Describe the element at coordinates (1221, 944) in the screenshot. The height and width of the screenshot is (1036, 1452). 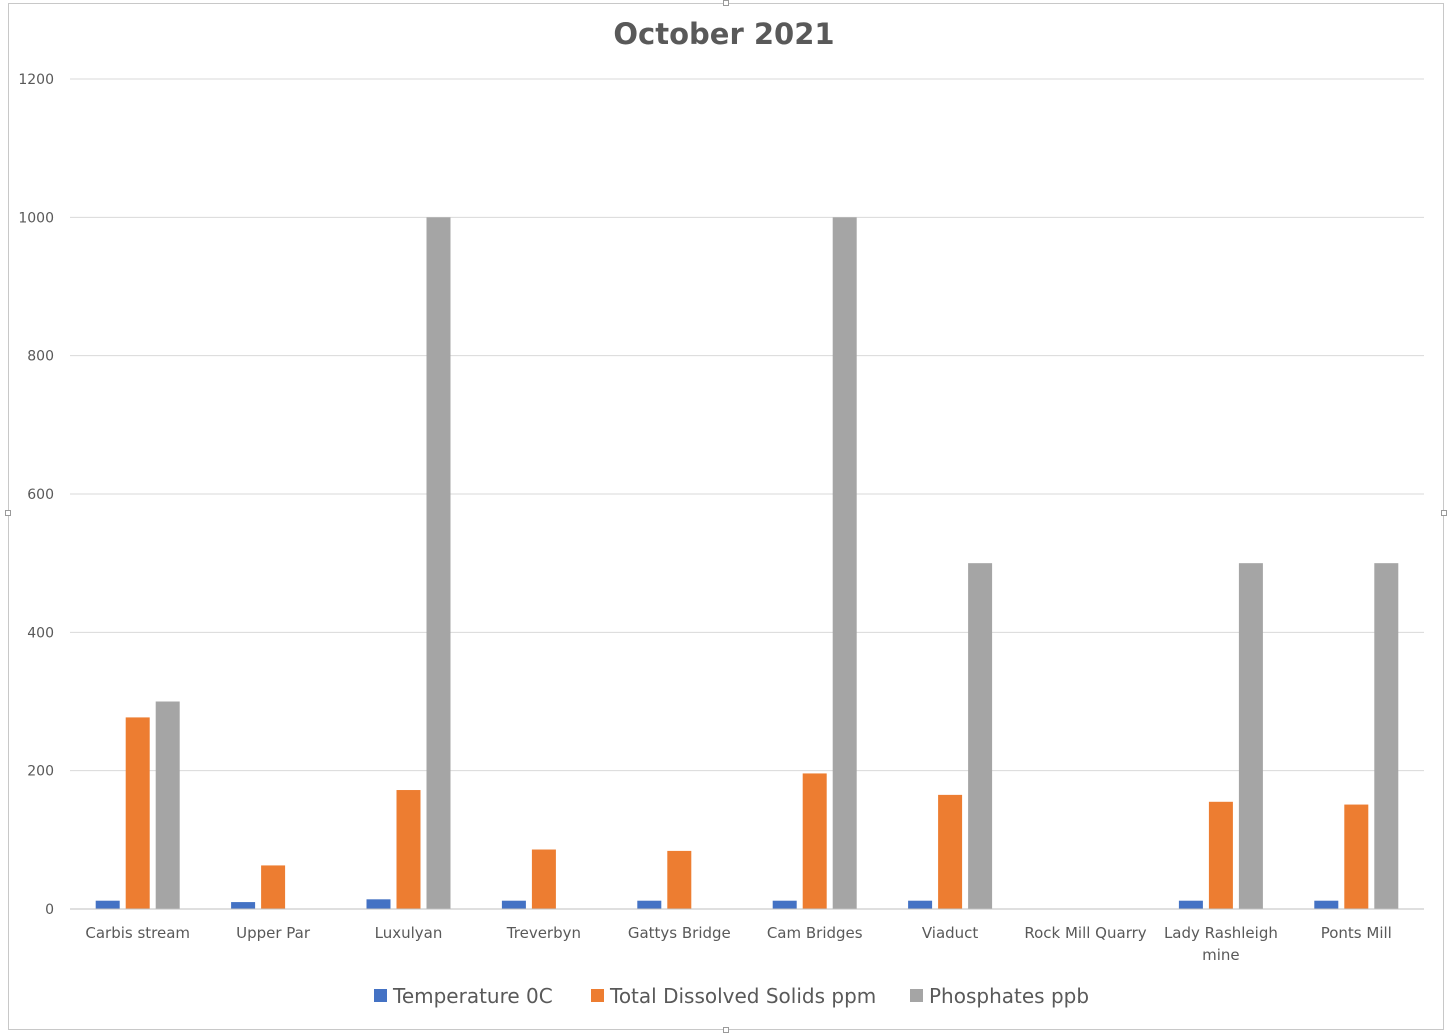
I see `category-label: Lady Rashleigh mine` at that location.